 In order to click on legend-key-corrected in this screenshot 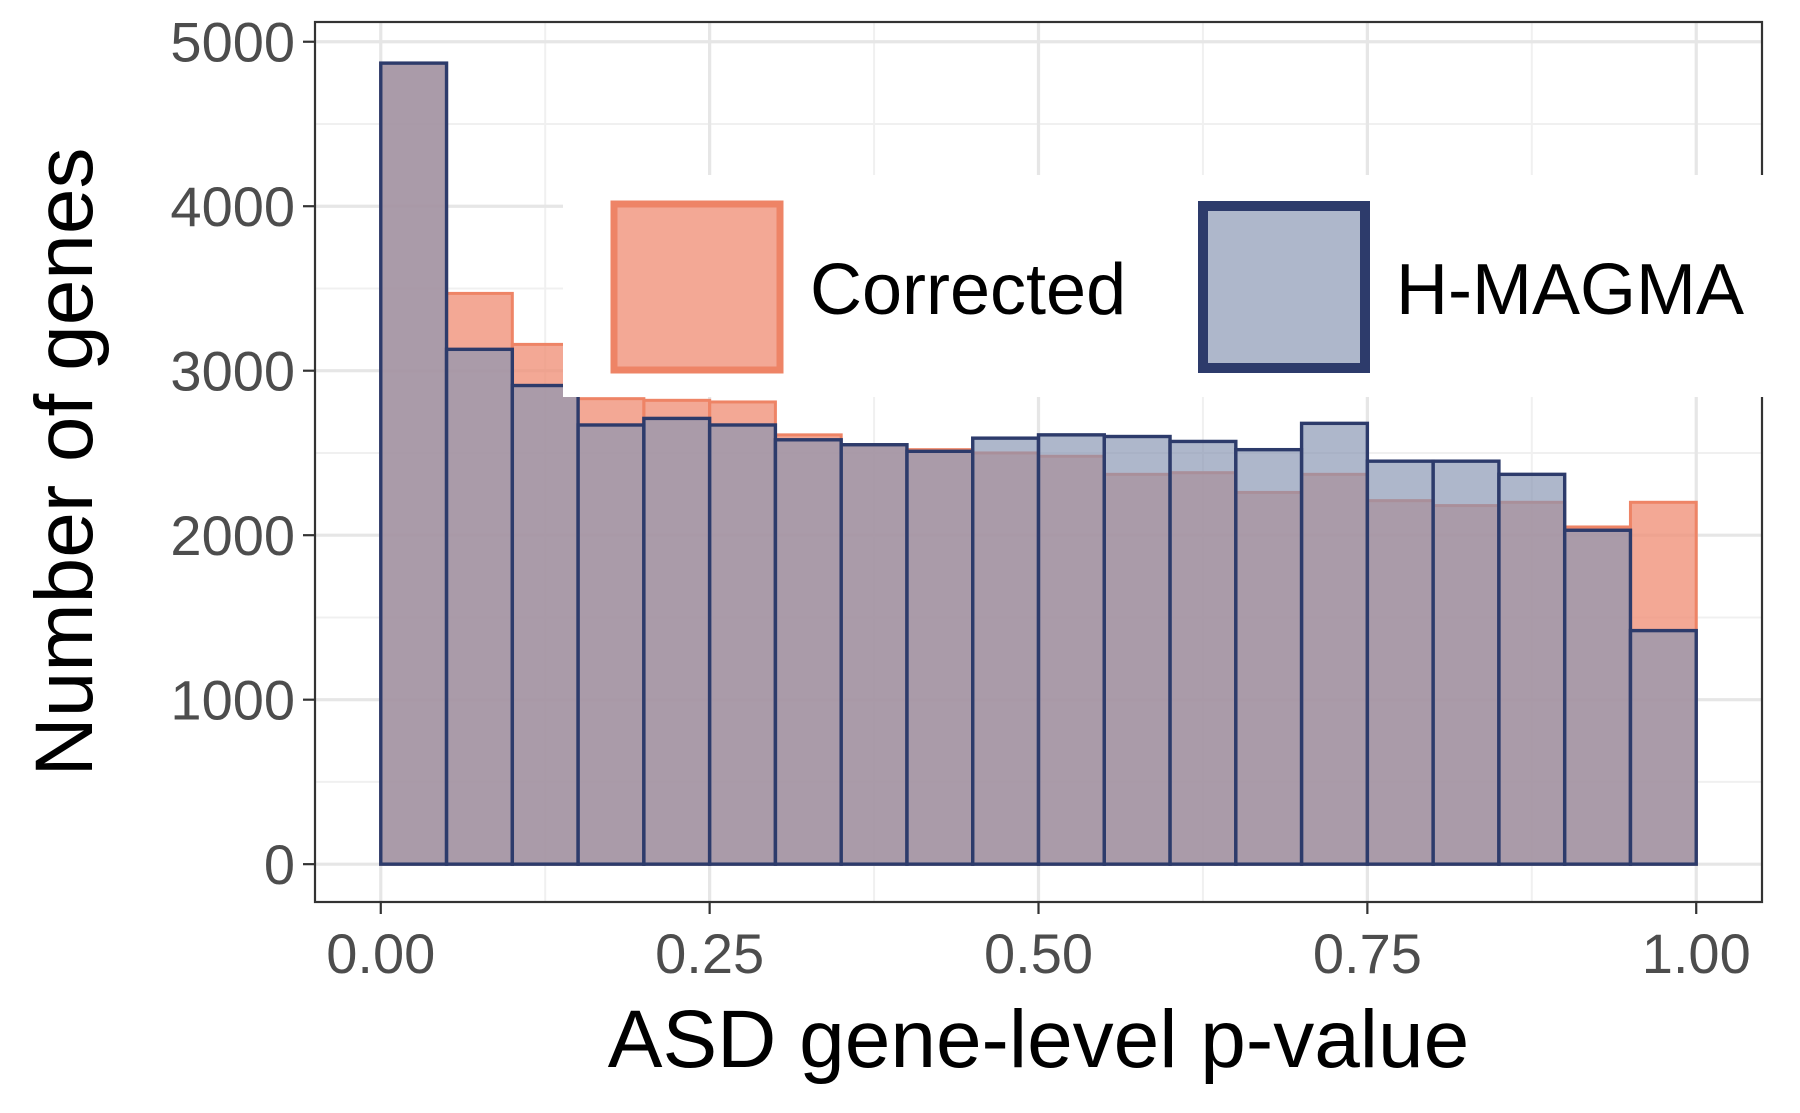, I will do `click(697, 287)`.